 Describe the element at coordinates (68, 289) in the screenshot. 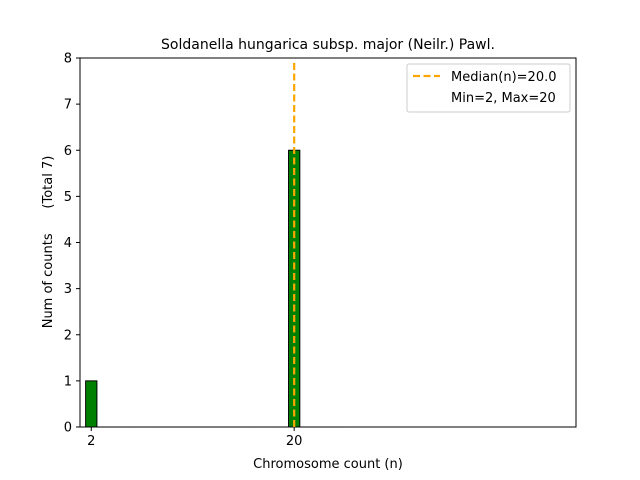

I see `y-tick-label: 3` at that location.